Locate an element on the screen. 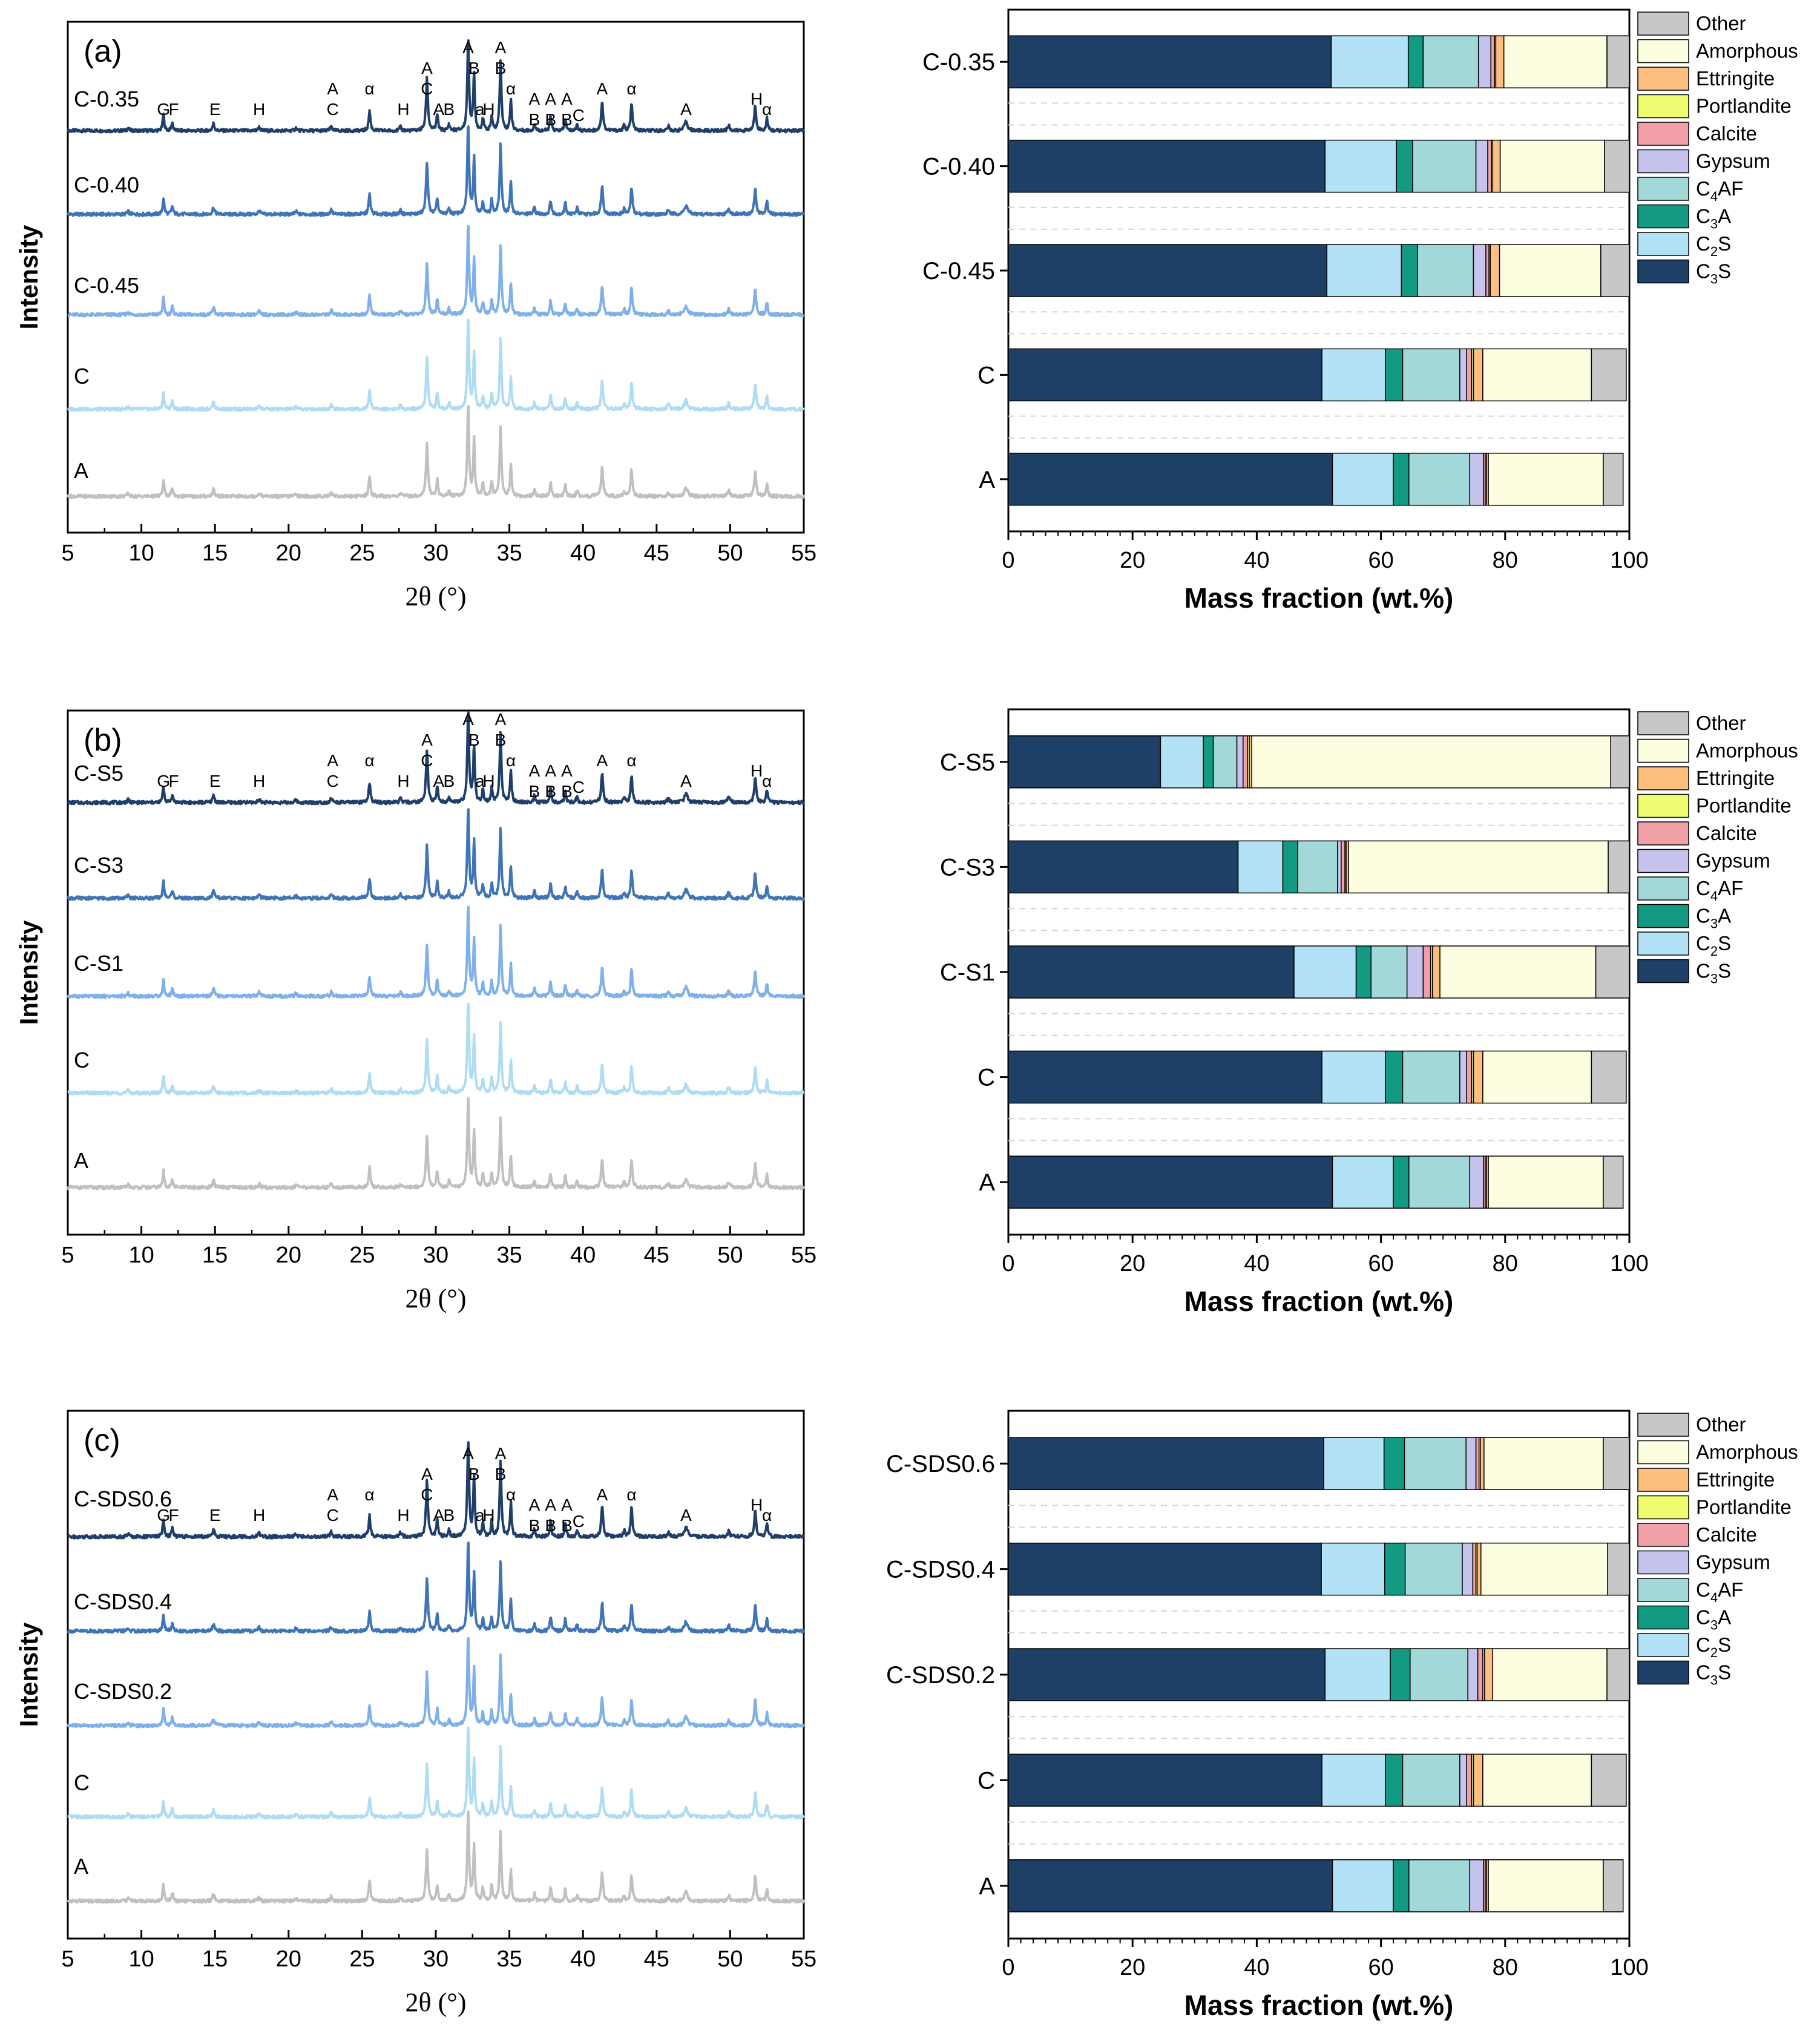  peak-label: E is located at coordinates (215, 110).